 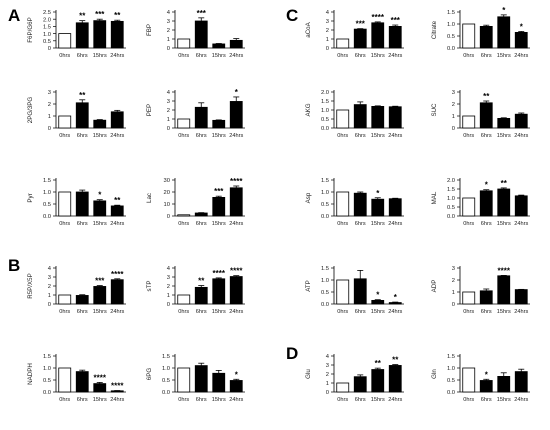 What do you see at coordinates (434, 29) in the screenshot?
I see `y-axis-label: Citrate` at bounding box center [434, 29].